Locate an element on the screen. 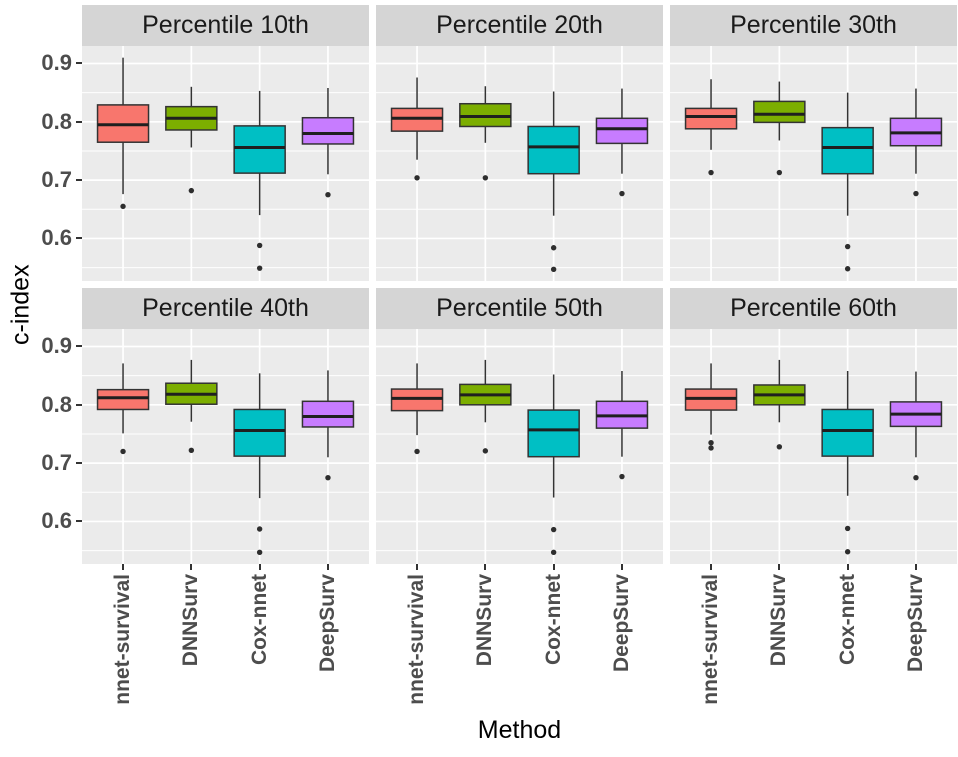  facet-strip-label: Percentile 10th is located at coordinates (225, 25).